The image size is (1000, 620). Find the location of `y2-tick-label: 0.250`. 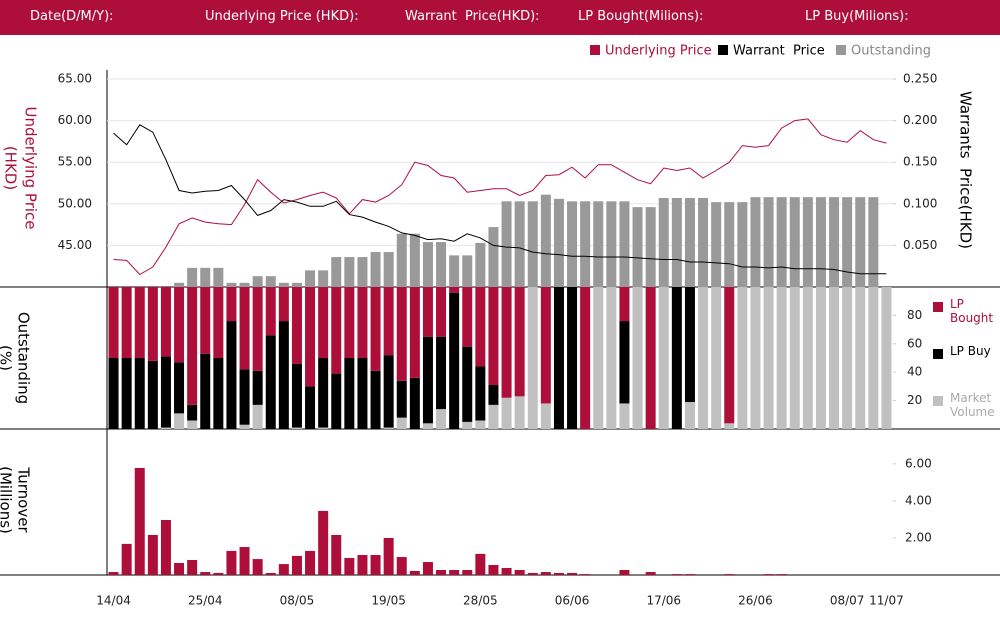

y2-tick-label: 0.250 is located at coordinates (920, 79).